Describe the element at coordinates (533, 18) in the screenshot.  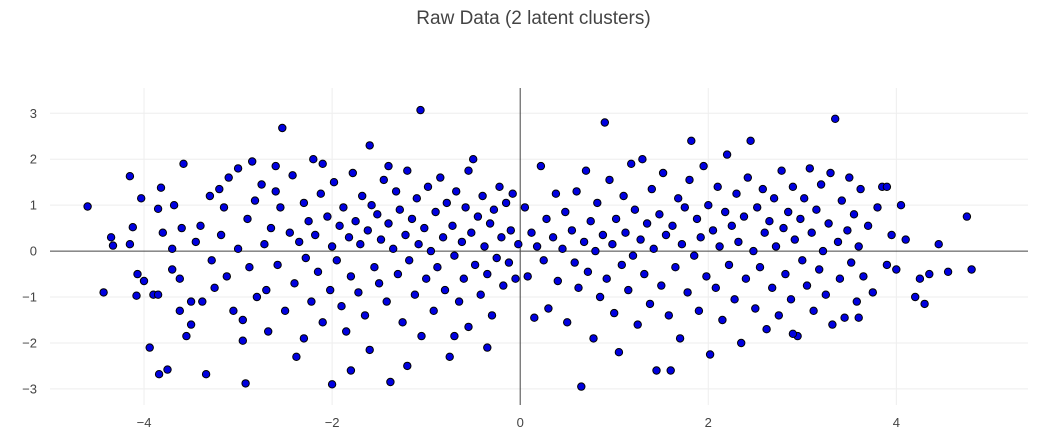
I see `chart-title: Raw Data (2 latent clusters)` at that location.